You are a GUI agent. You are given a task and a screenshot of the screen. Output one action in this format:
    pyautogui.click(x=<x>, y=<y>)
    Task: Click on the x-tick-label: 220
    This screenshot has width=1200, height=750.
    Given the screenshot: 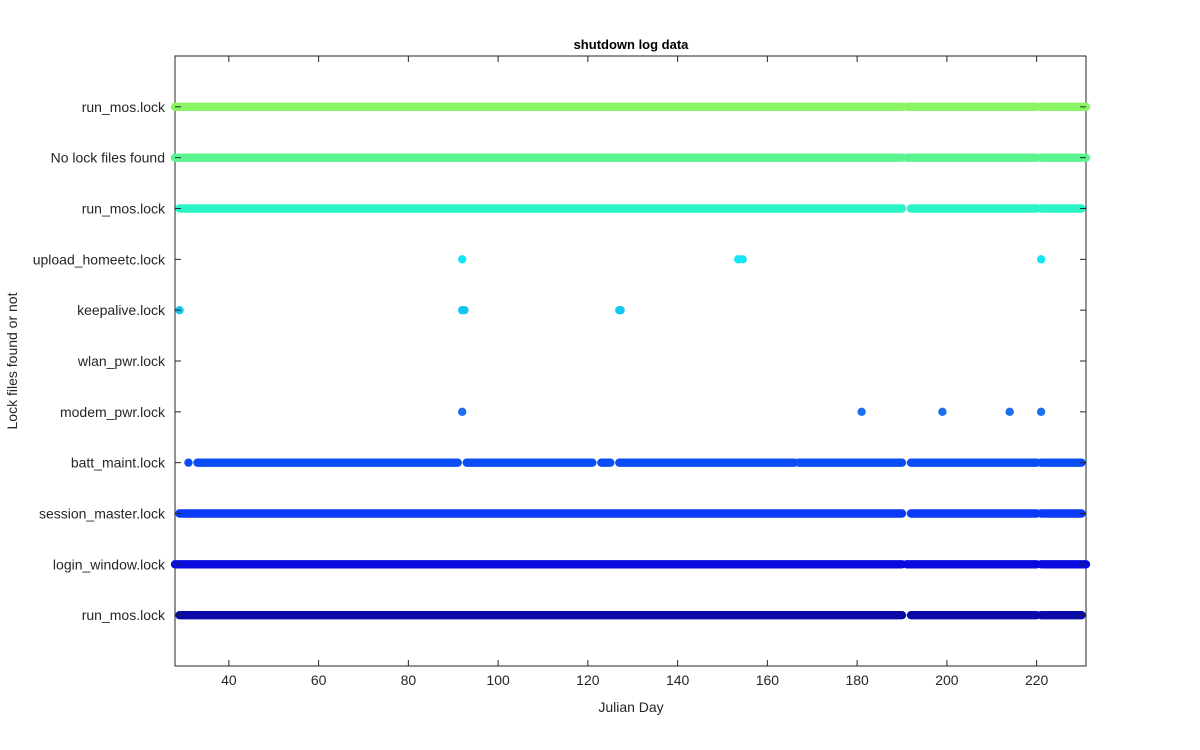 What is the action you would take?
    pyautogui.click(x=1037, y=680)
    